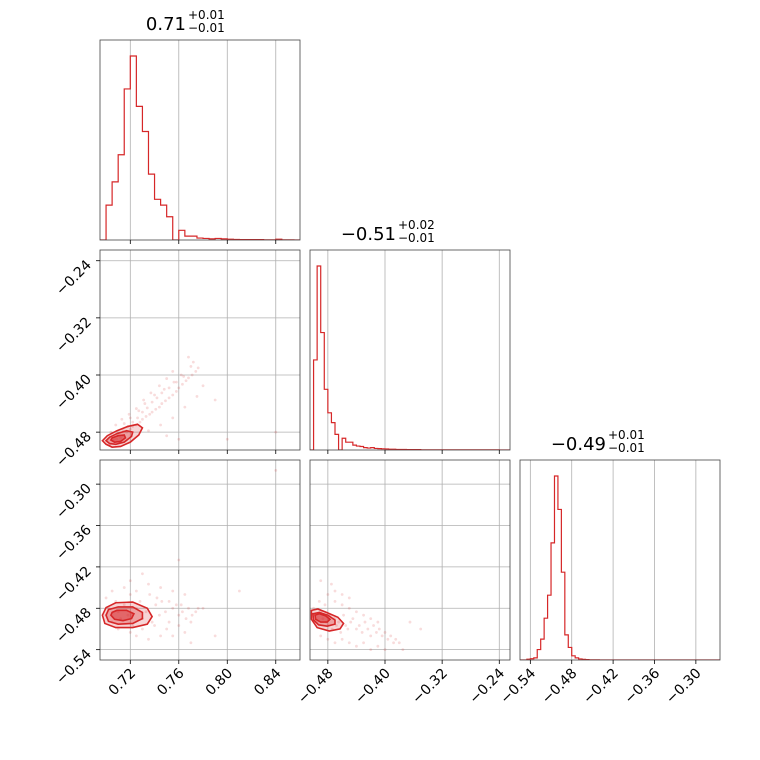  What do you see at coordinates (74, 450) in the screenshot?
I see `y-tick-label: −0.48` at bounding box center [74, 450].